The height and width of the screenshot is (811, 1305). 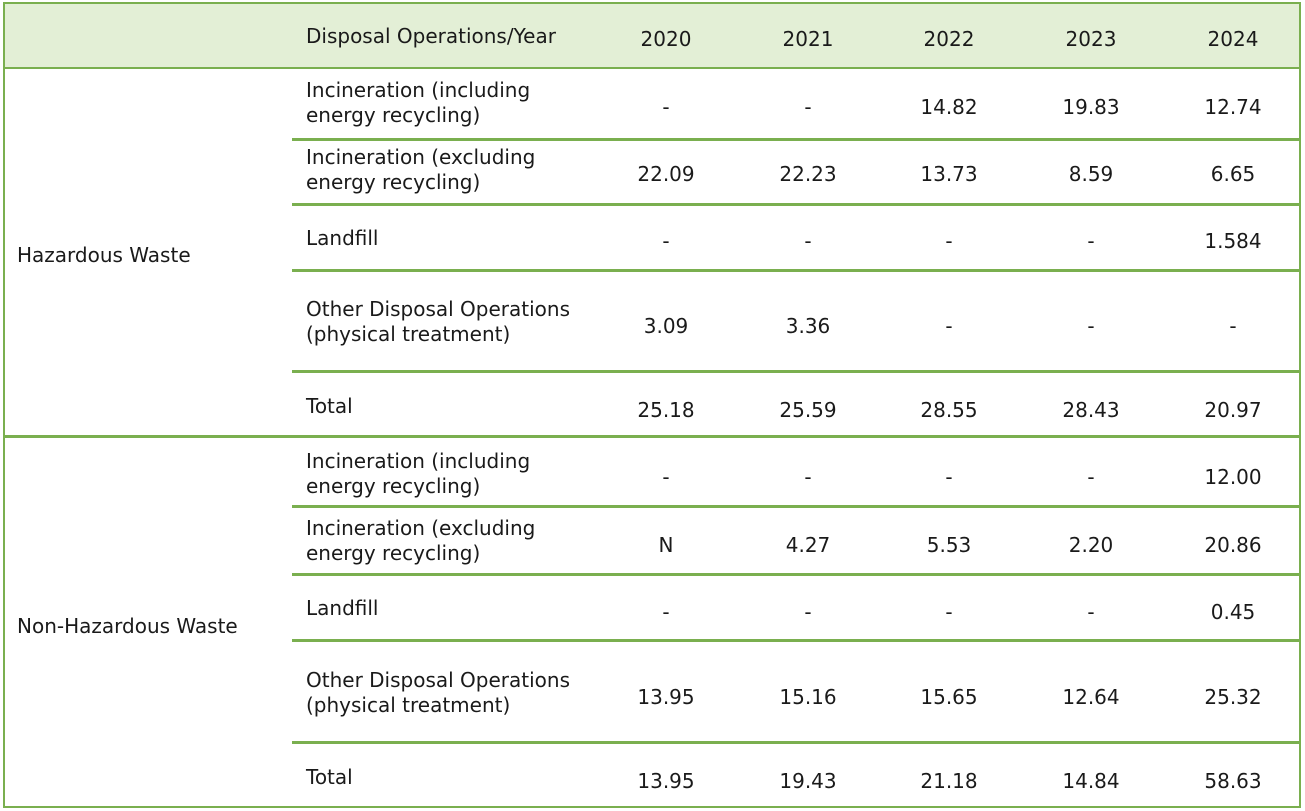 What do you see at coordinates (1091, 39) in the screenshot?
I see `header-year-2023: 2023` at bounding box center [1091, 39].